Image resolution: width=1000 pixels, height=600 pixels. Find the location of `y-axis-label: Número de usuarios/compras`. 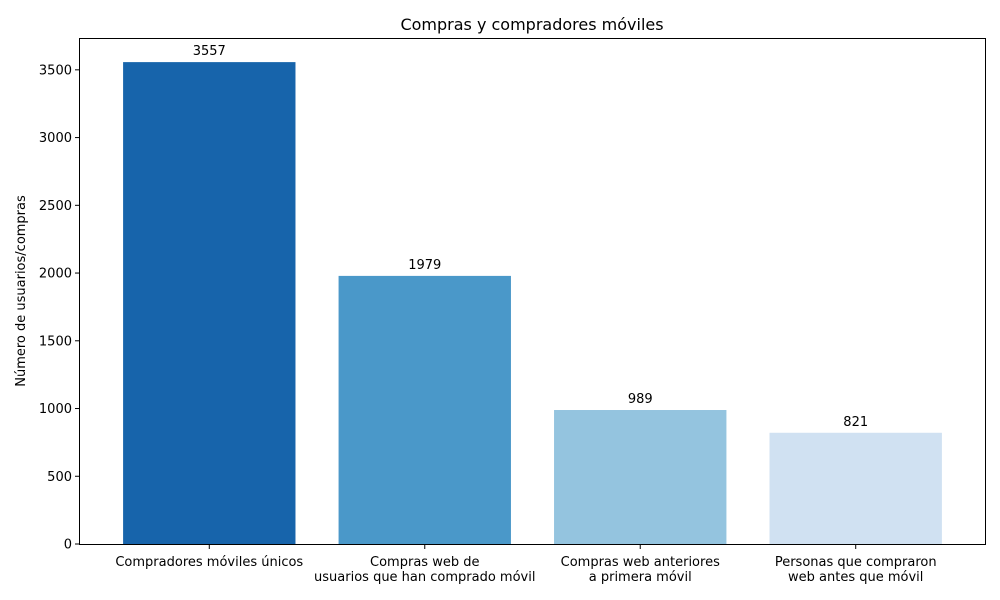

y-axis-label: Número de usuarios/compras is located at coordinates (21, 291).